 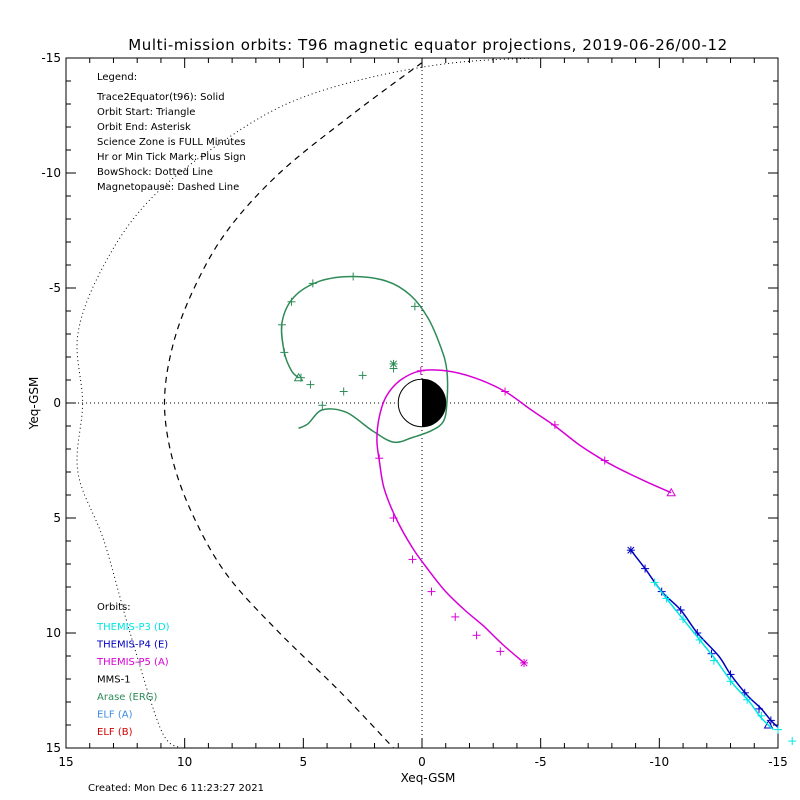 What do you see at coordinates (184, 762) in the screenshot?
I see `x-tick-label: 10` at bounding box center [184, 762].